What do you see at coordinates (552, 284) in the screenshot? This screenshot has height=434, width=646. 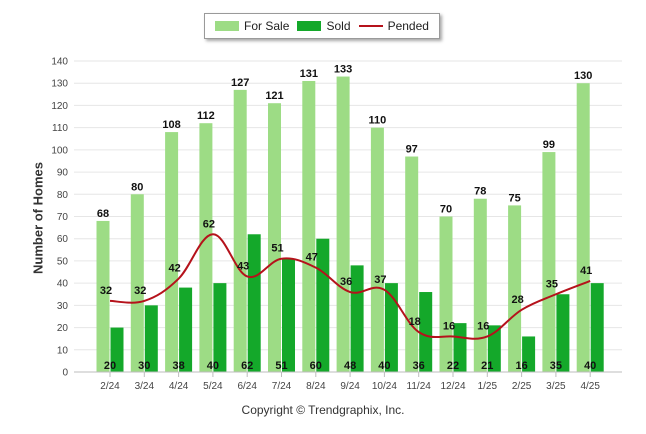 I see `data-label-pended: 35` at bounding box center [552, 284].